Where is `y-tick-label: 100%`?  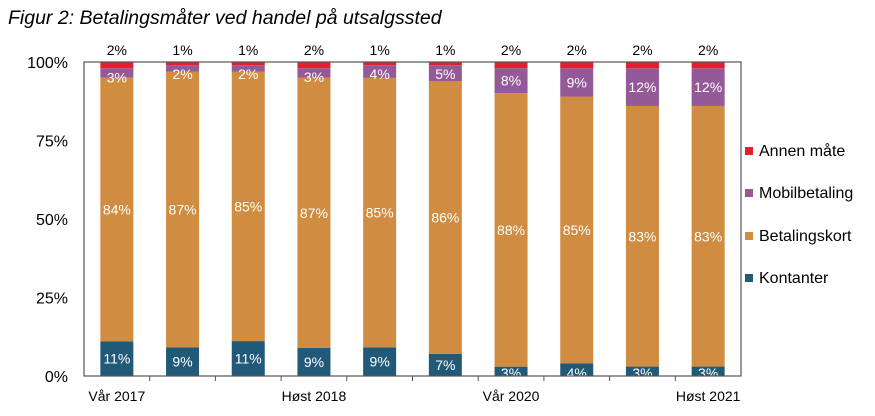 y-tick-label: 100% is located at coordinates (47, 63).